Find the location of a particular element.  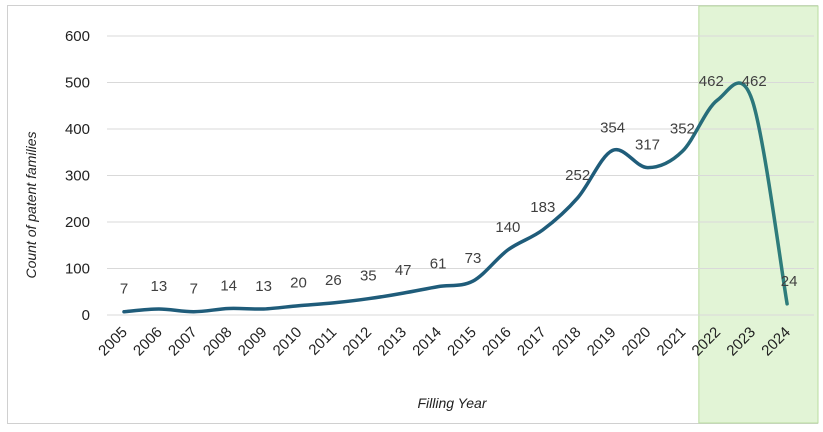

x-tick-label: 2018 is located at coordinates (567, 342).